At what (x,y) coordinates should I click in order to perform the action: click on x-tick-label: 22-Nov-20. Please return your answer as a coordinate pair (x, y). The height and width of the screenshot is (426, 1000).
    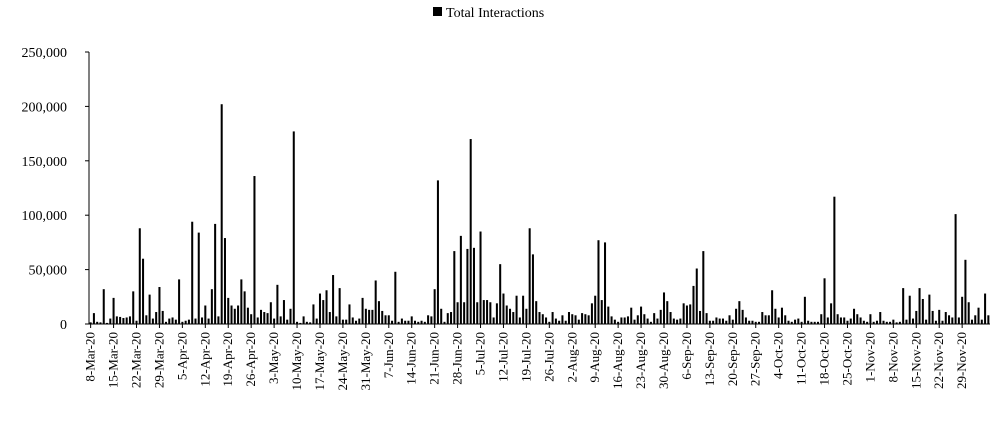
    Looking at the image, I should click on (938, 360).